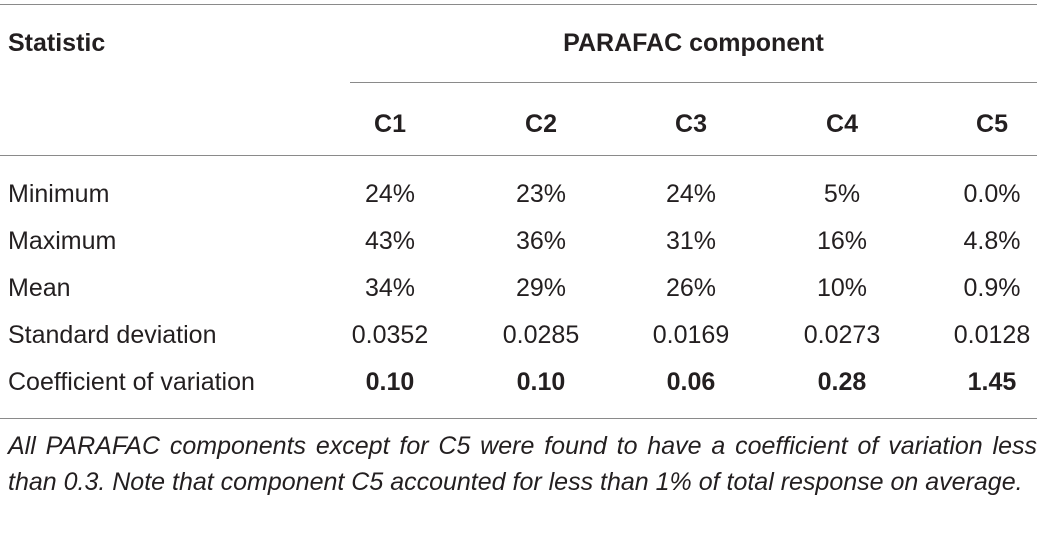 The image size is (1045, 542). Describe the element at coordinates (691, 241) in the screenshot. I see `table-cell: 31%` at that location.